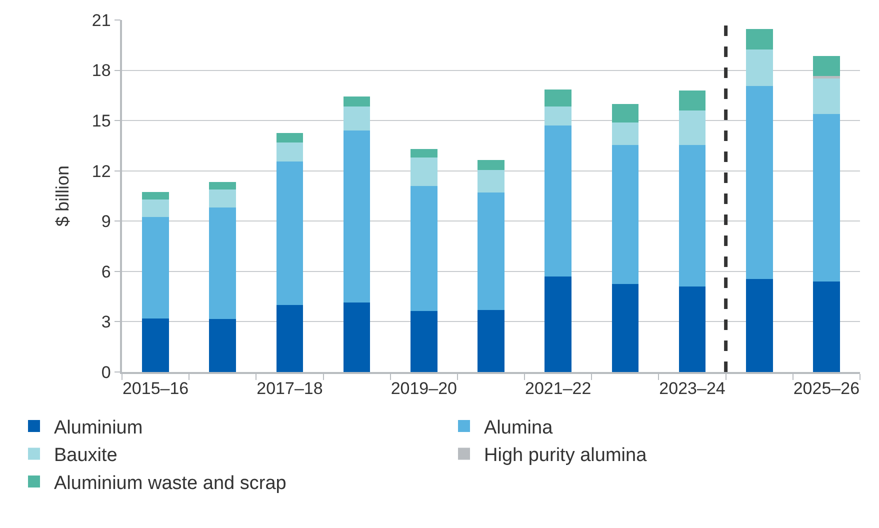  Describe the element at coordinates (62, 196) in the screenshot. I see `y-axis-title: $ billion` at that location.